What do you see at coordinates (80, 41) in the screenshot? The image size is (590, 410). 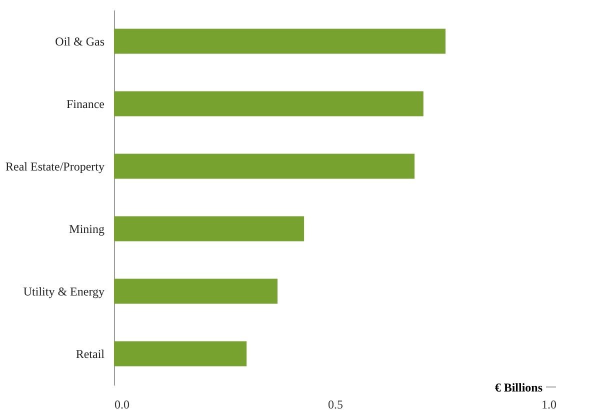 I see `y-tick-label: Oil & Gas` at bounding box center [80, 41].